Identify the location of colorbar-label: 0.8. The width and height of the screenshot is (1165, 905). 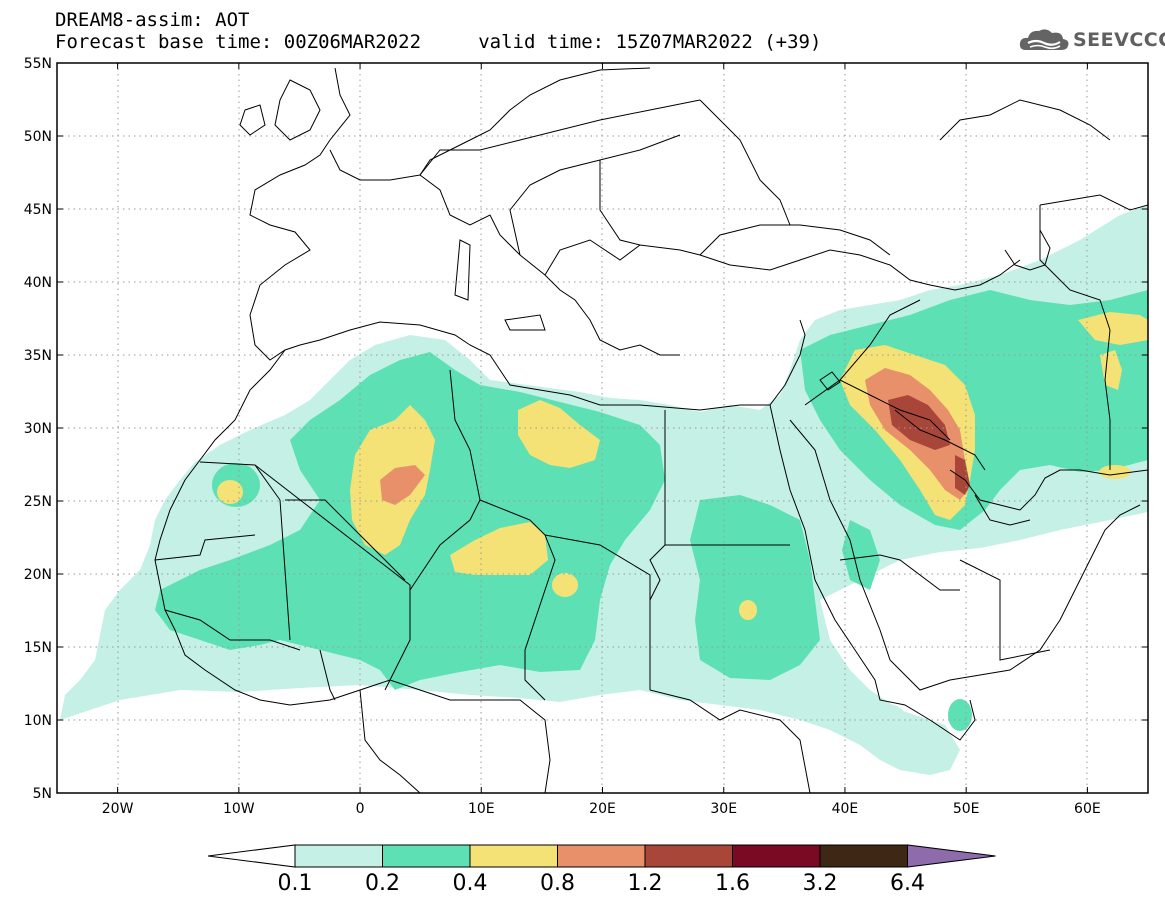
(557, 883).